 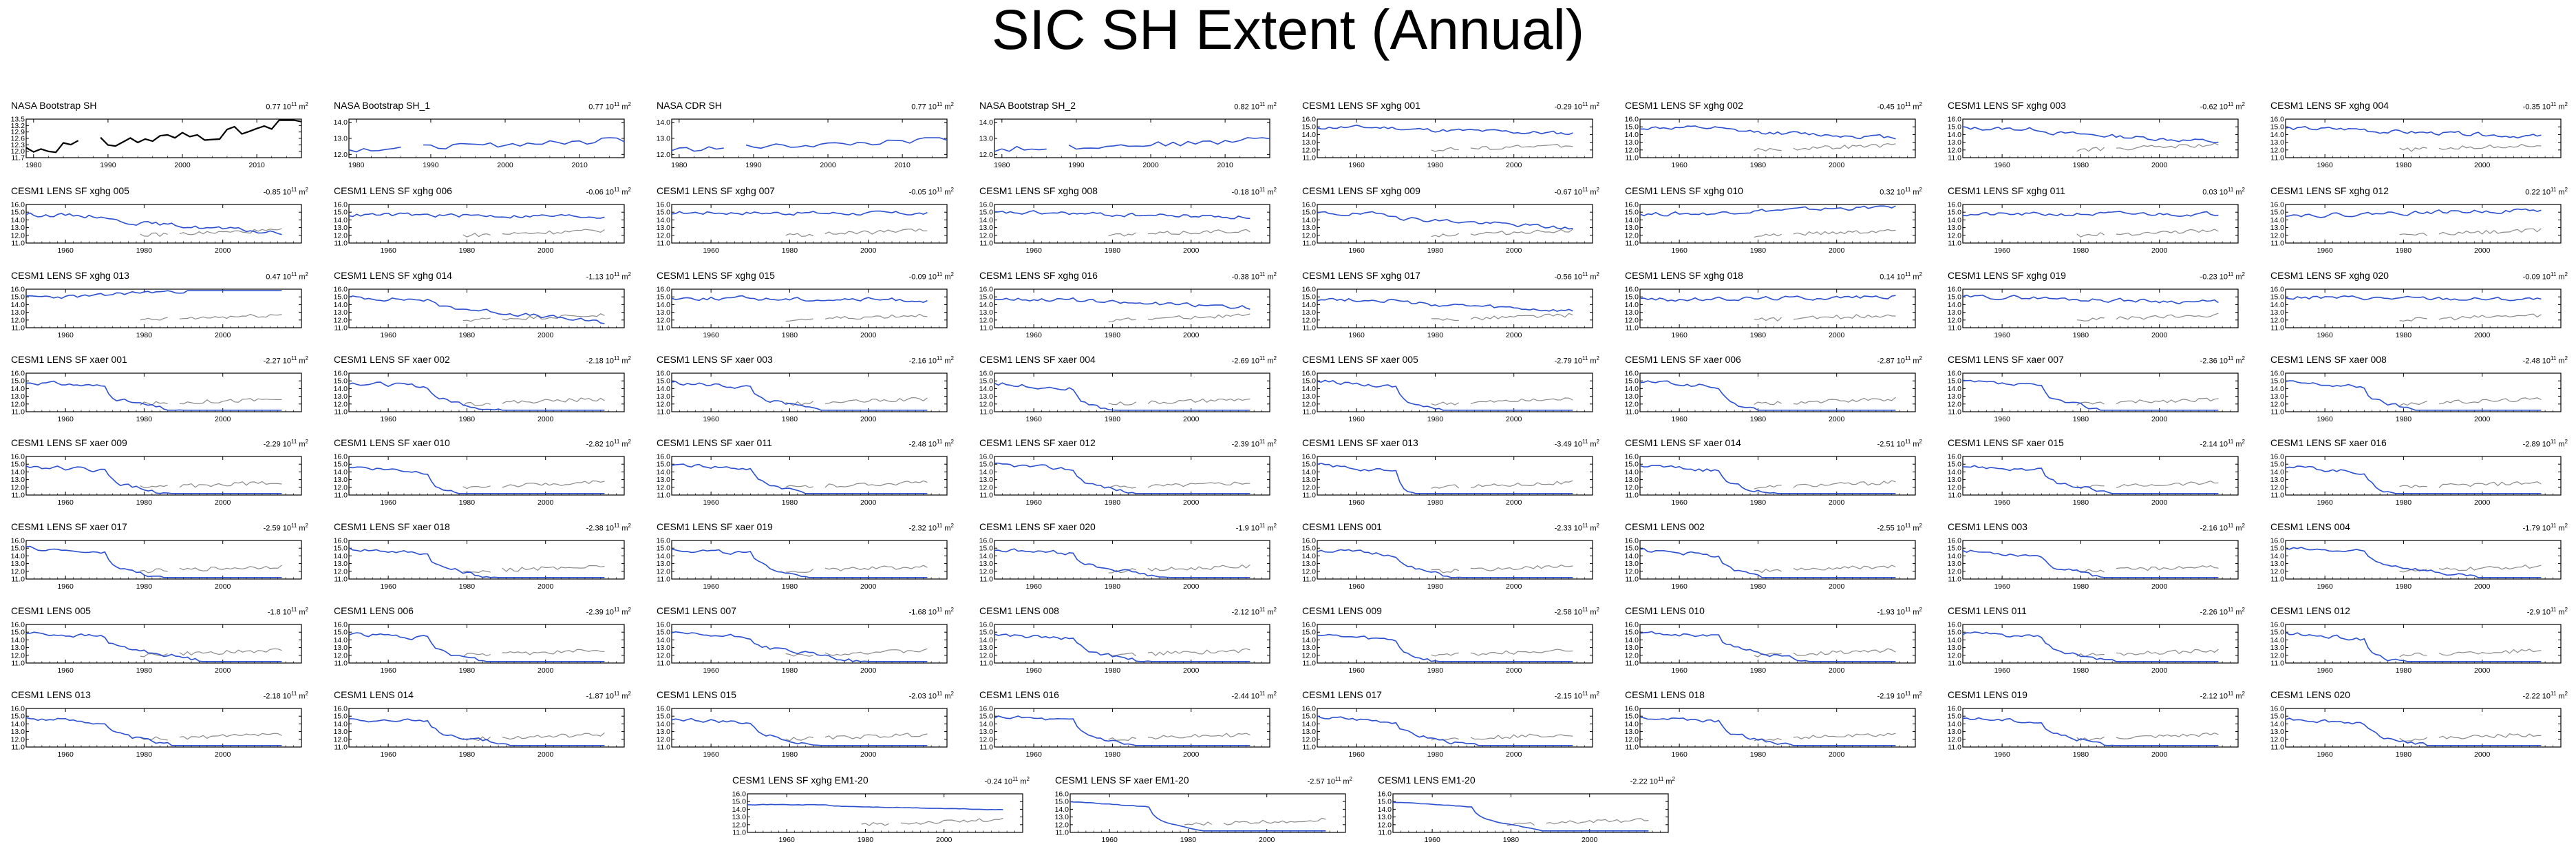 I want to click on panel-title: CESM1 LENS 013, so click(x=51, y=694).